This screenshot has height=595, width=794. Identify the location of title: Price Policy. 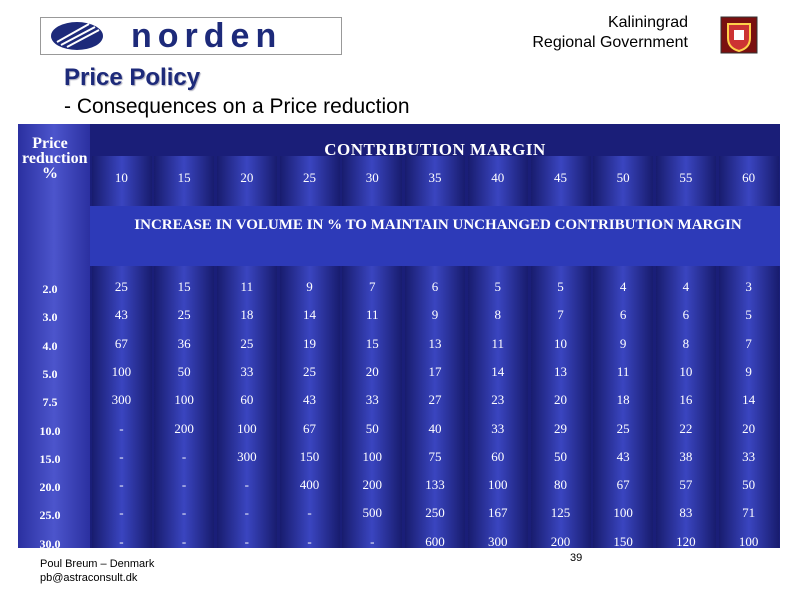
(132, 77).